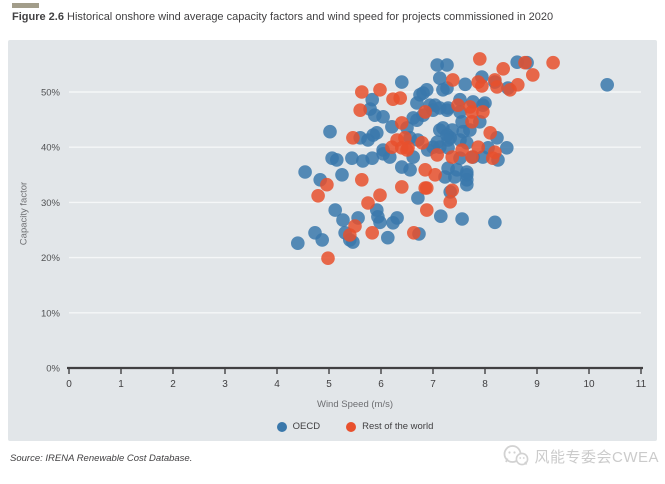  What do you see at coordinates (351, 426) in the screenshot?
I see `rest-of-world-dot-icon` at bounding box center [351, 426].